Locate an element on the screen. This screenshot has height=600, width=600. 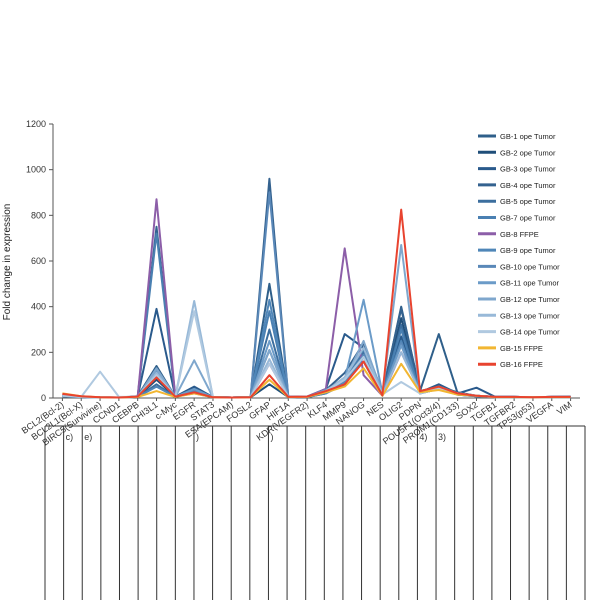
legend-label: GB-4 ope Tumor is located at coordinates (528, 185).